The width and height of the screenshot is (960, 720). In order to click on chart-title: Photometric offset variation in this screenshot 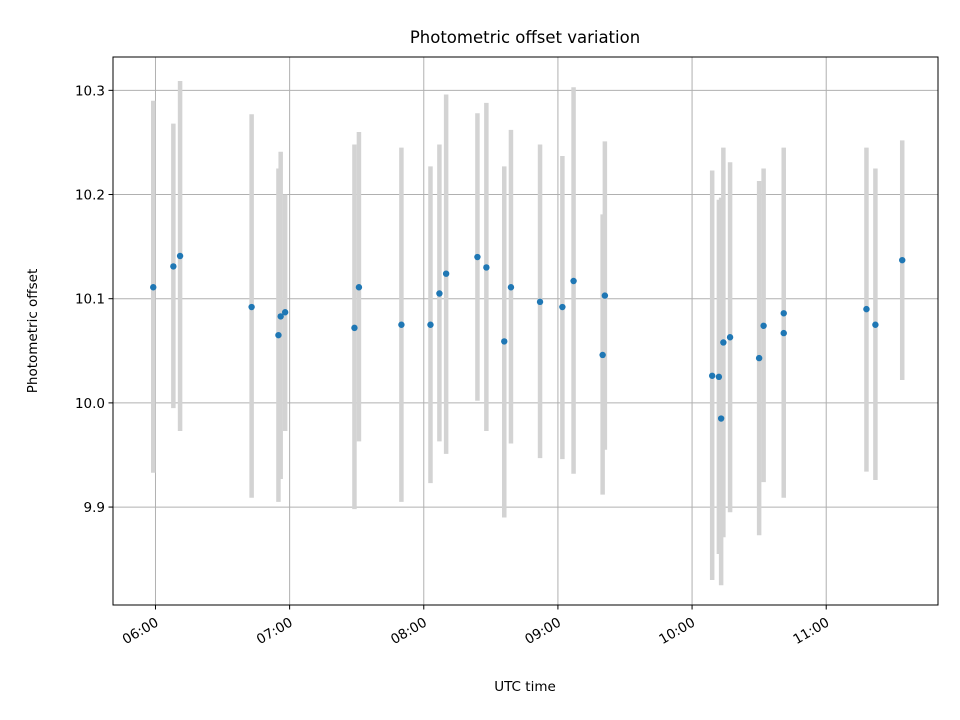, I will do `click(525, 37)`.